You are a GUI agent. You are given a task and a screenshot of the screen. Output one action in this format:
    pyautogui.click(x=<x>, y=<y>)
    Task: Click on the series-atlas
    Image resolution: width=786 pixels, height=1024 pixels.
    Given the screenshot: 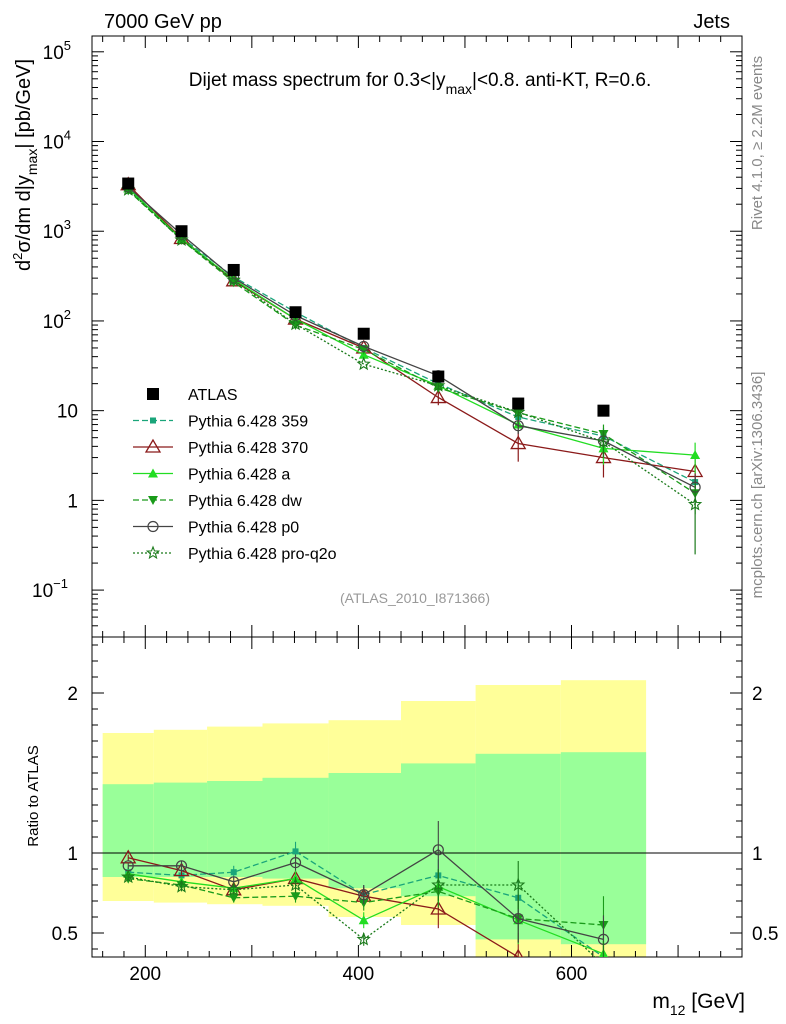 What is the action you would take?
    pyautogui.click(x=366, y=297)
    